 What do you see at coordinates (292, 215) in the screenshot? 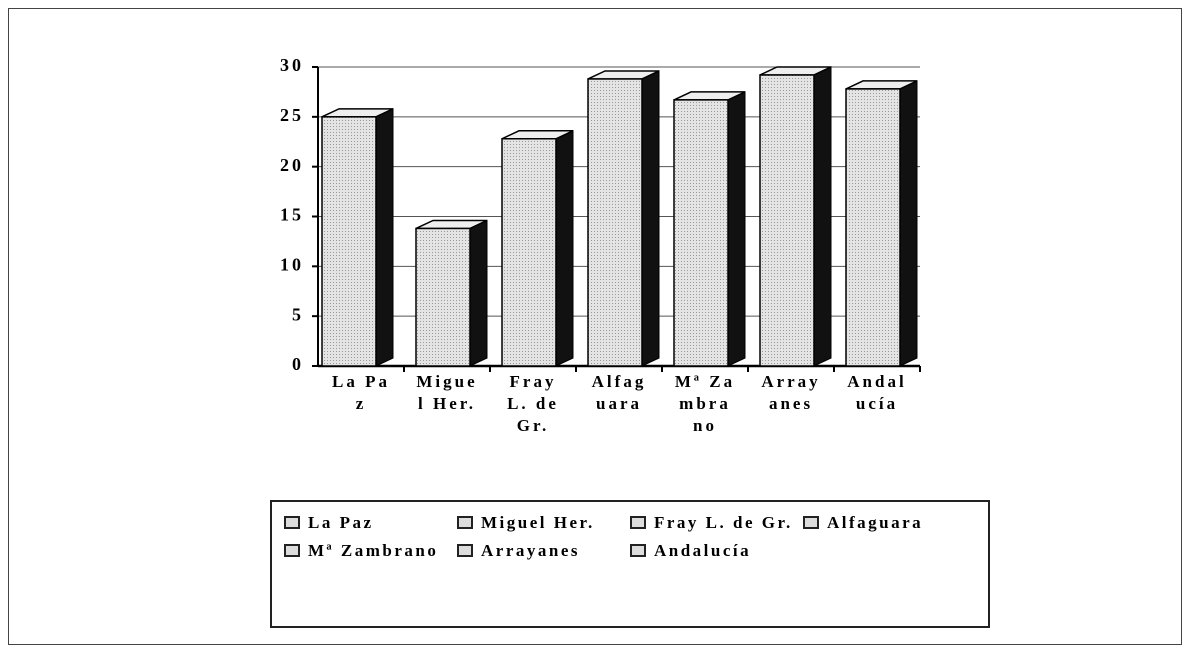
I see `y-tick-label: 15` at bounding box center [292, 215].